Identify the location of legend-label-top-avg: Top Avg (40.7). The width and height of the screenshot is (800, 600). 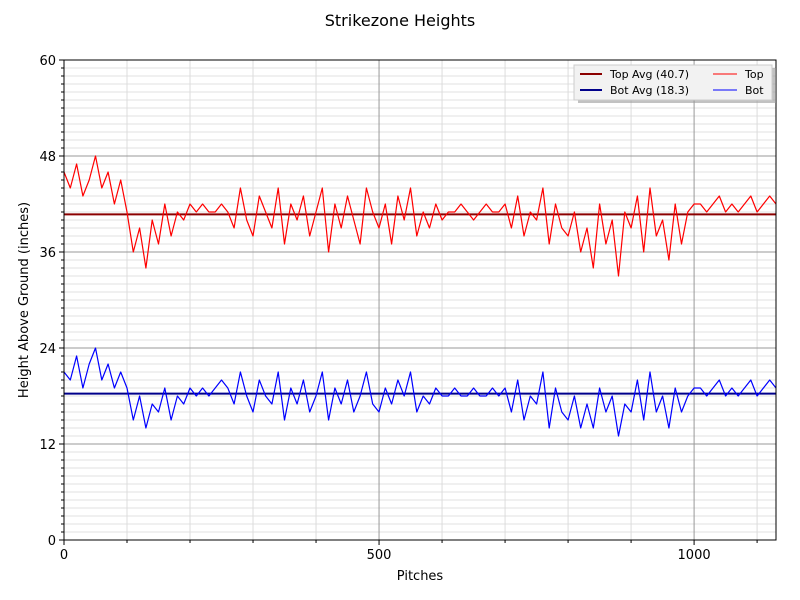
(649, 74).